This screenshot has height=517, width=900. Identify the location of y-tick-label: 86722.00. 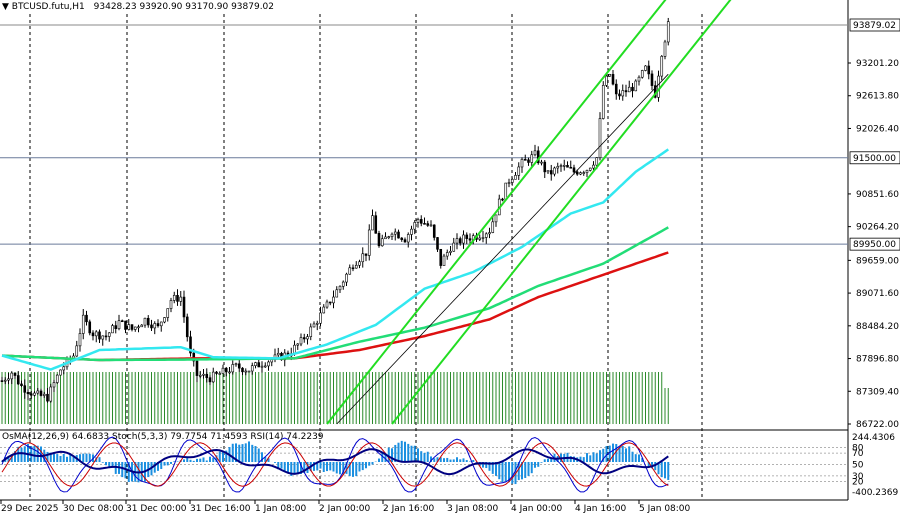
(877, 425).